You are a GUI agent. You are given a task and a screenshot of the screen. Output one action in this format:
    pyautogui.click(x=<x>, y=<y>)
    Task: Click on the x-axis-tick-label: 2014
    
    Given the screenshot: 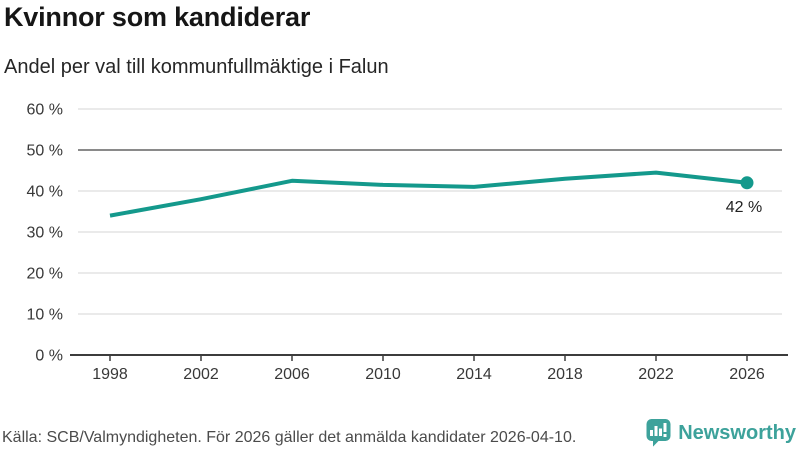 What is the action you would take?
    pyautogui.click(x=474, y=374)
    